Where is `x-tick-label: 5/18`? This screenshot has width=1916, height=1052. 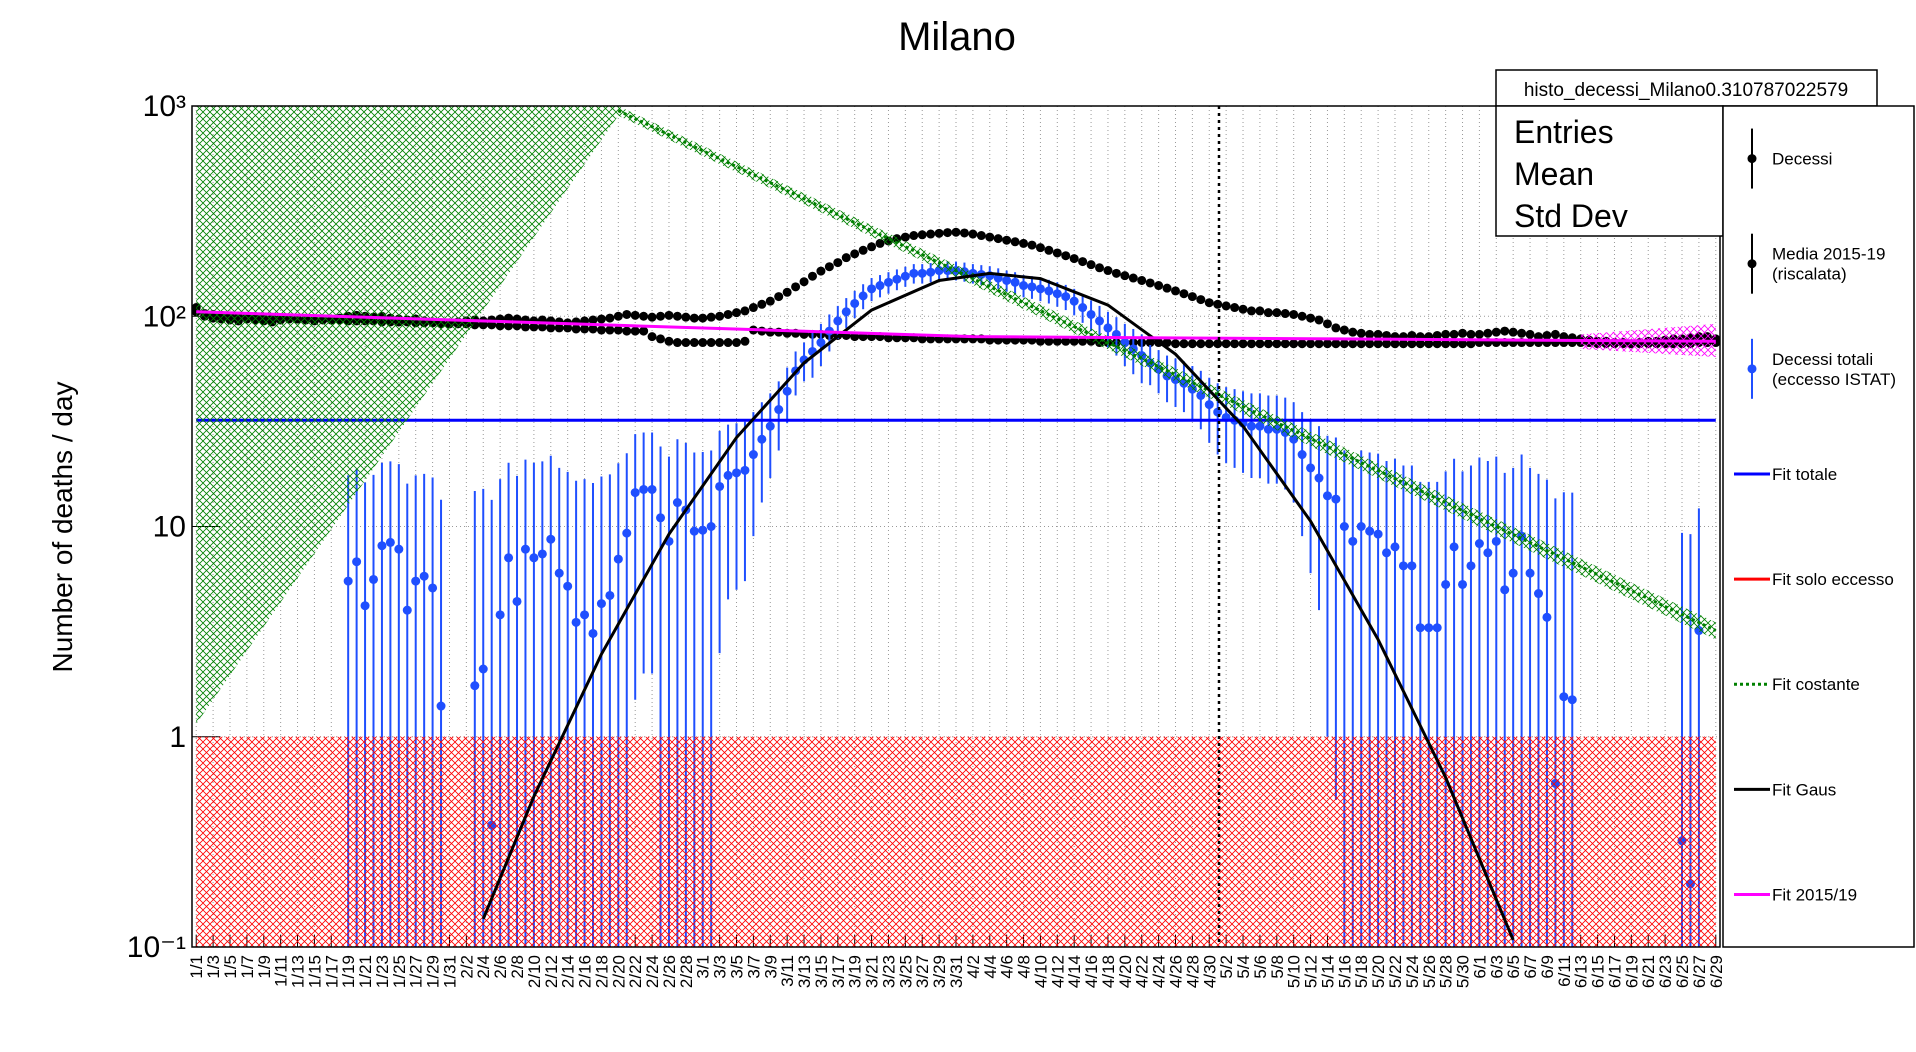
x-tick-label: 5/18 is located at coordinates (1361, 971).